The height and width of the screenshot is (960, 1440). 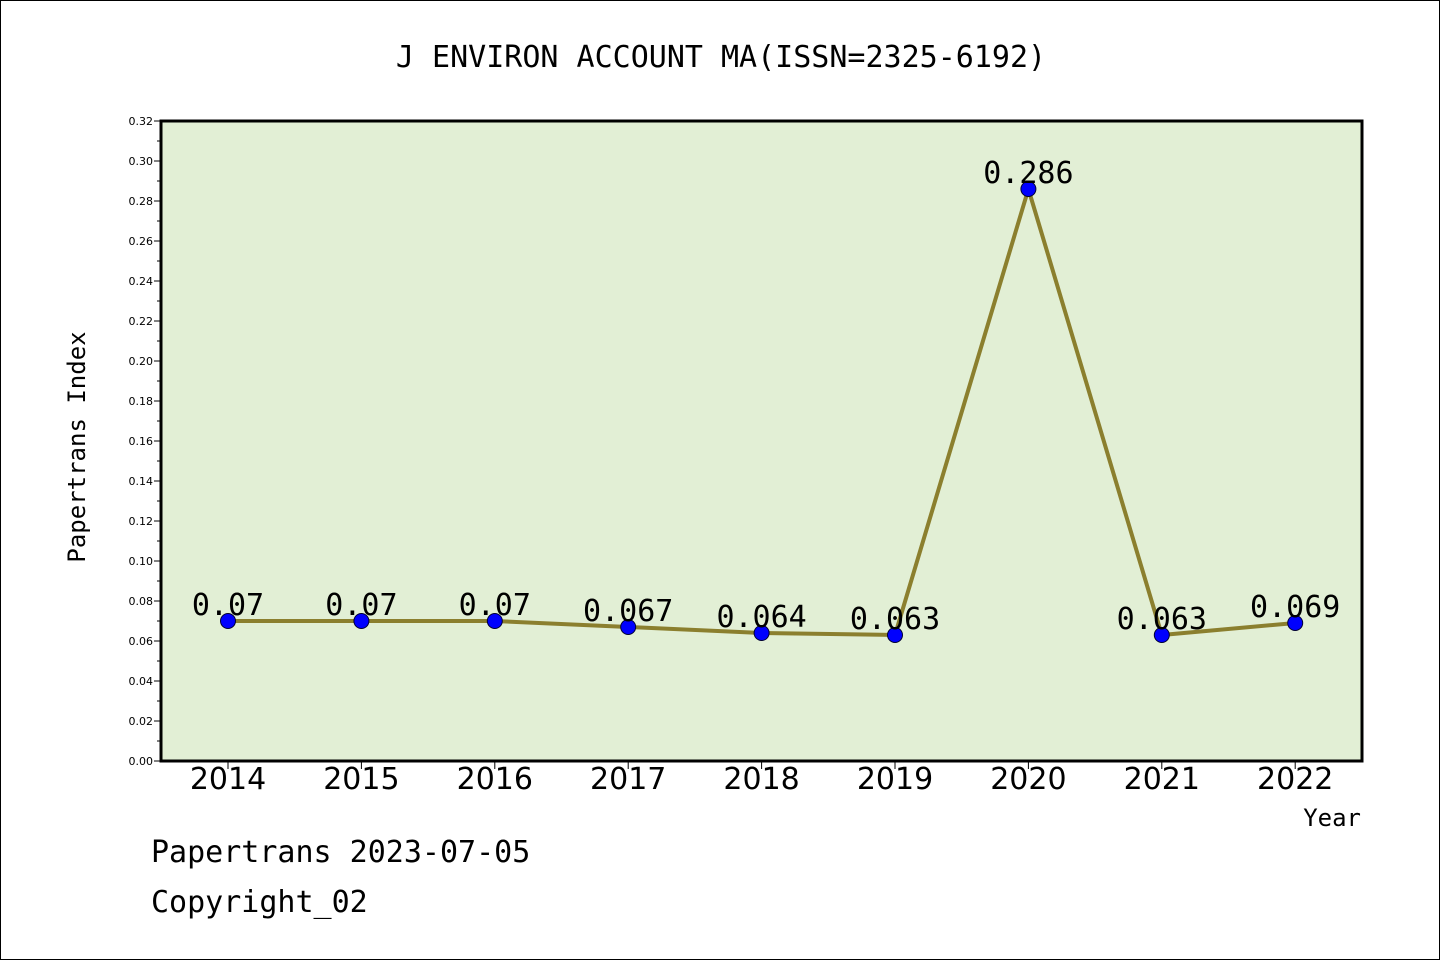 What do you see at coordinates (141, 161) in the screenshot?
I see `y-tick-label: 0.30` at bounding box center [141, 161].